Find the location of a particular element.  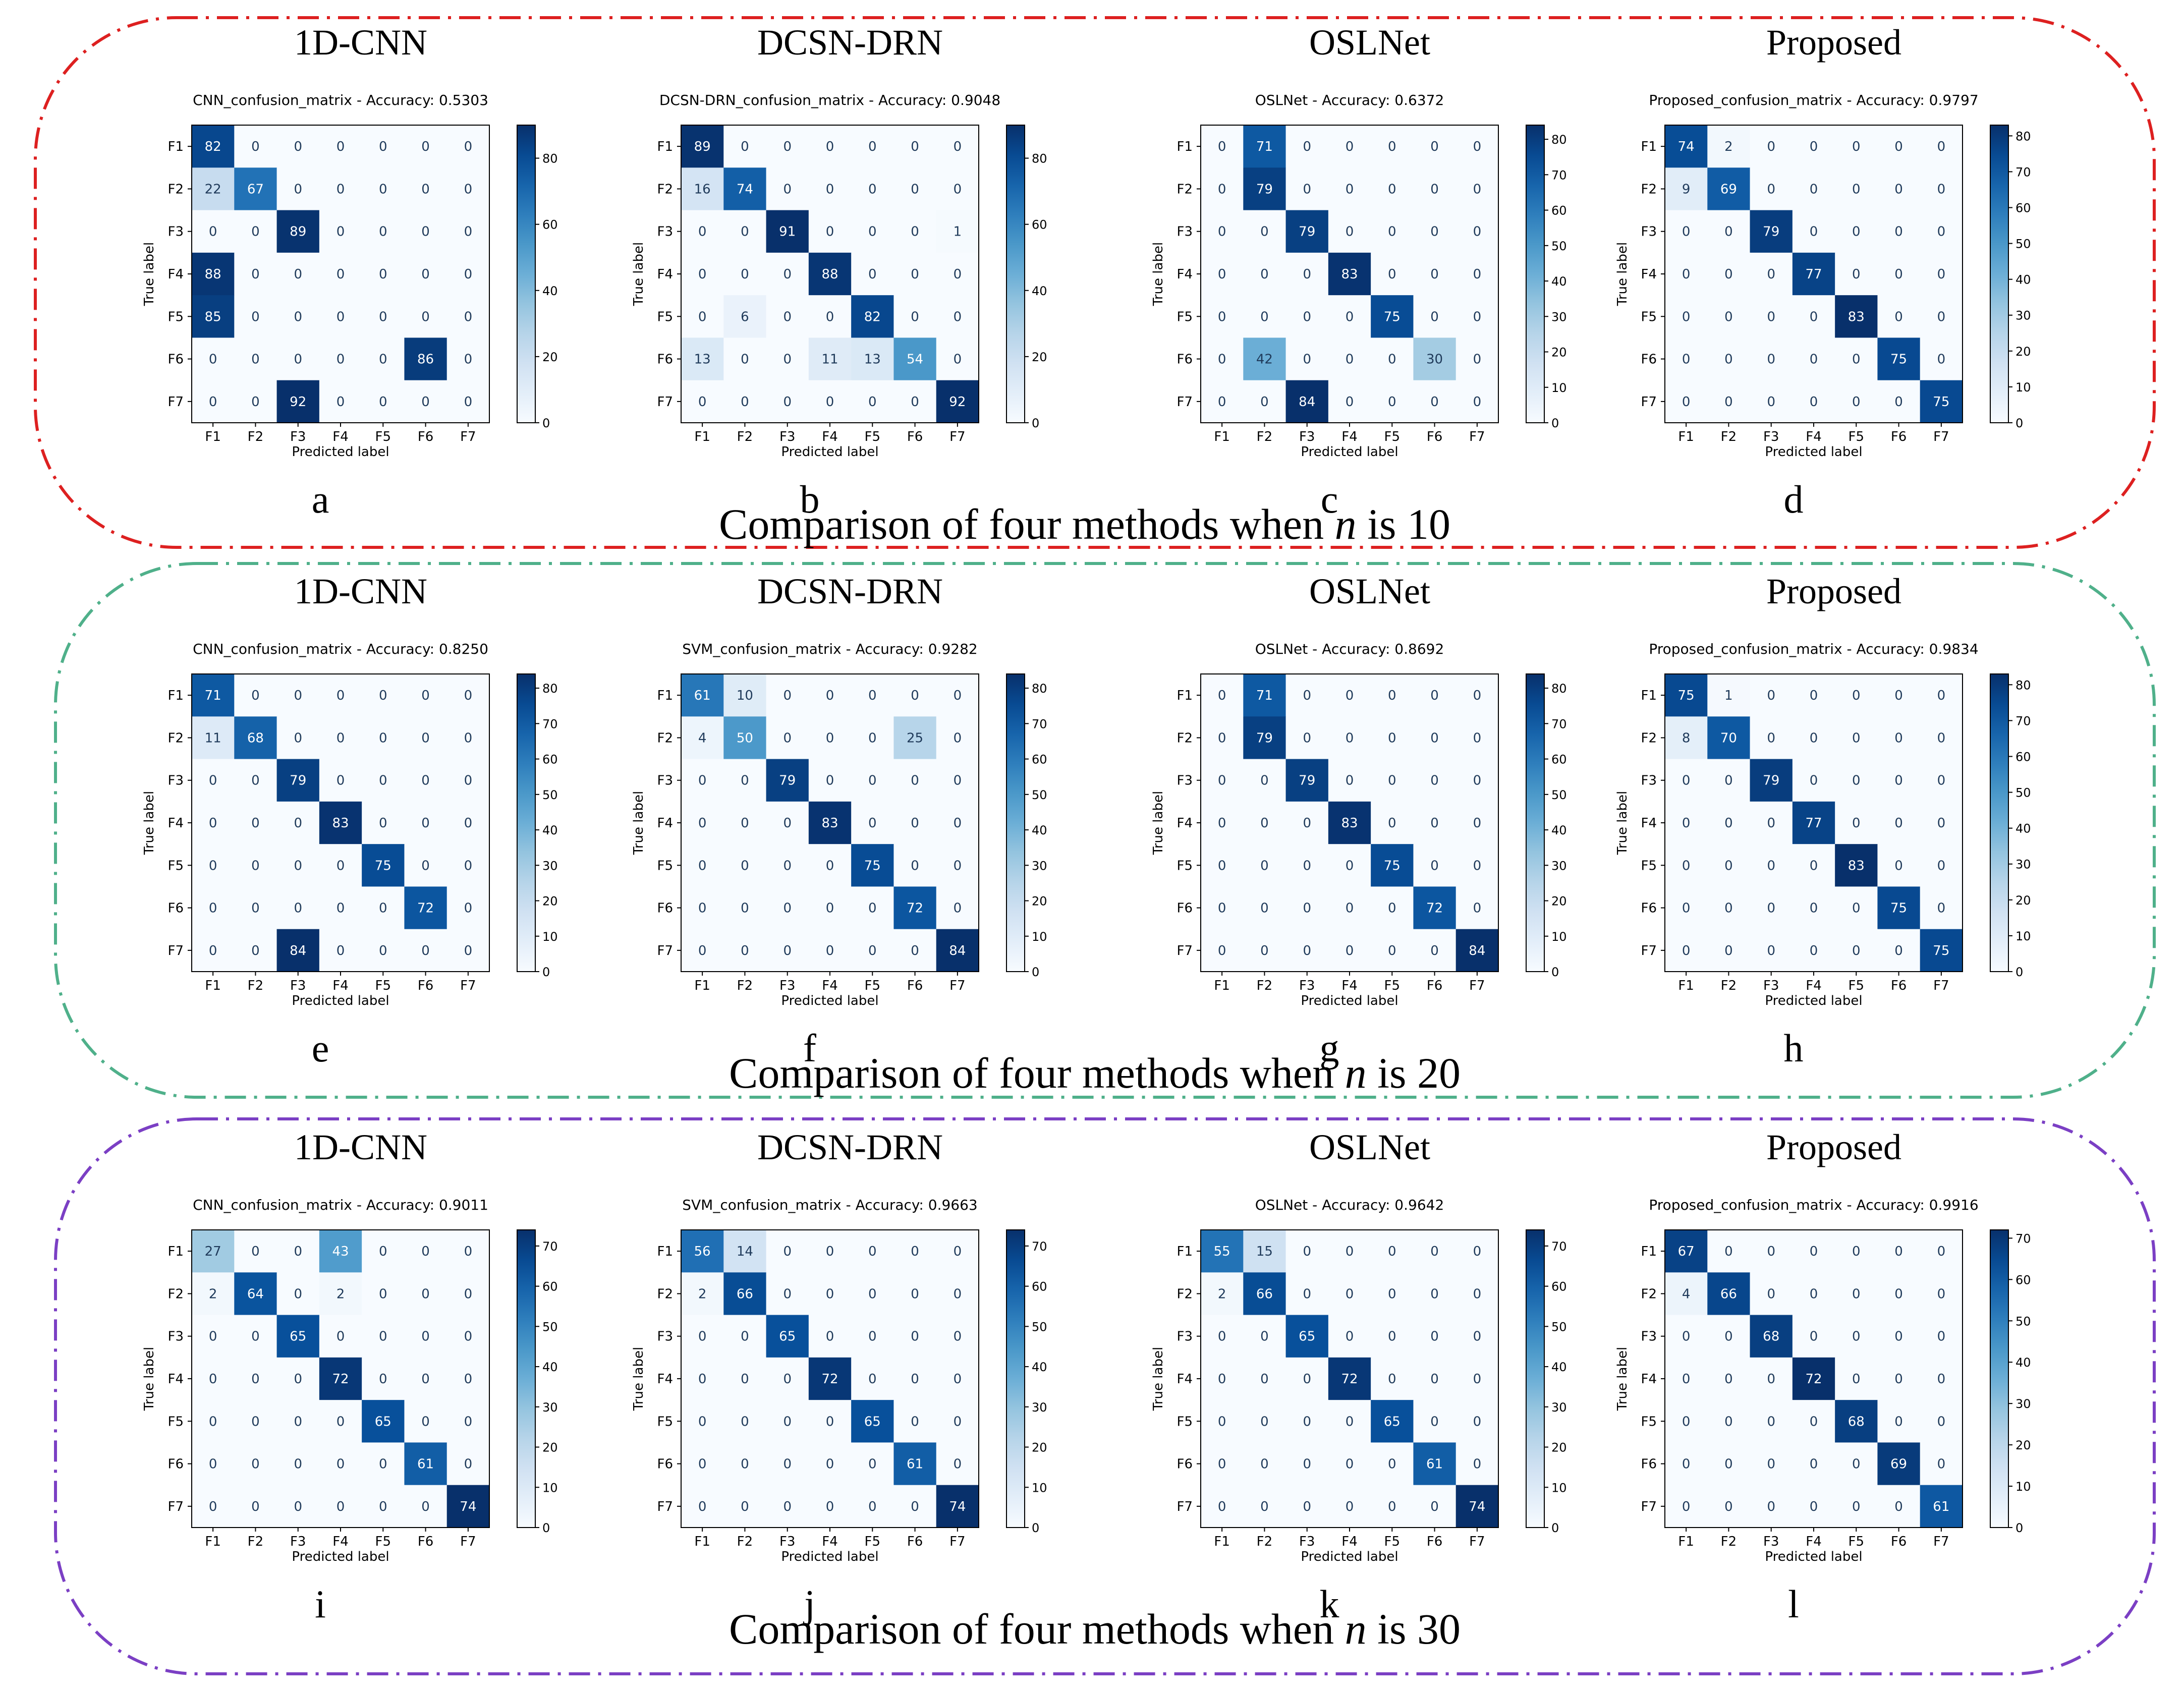

y-tick-label: F7 is located at coordinates (1185, 950).